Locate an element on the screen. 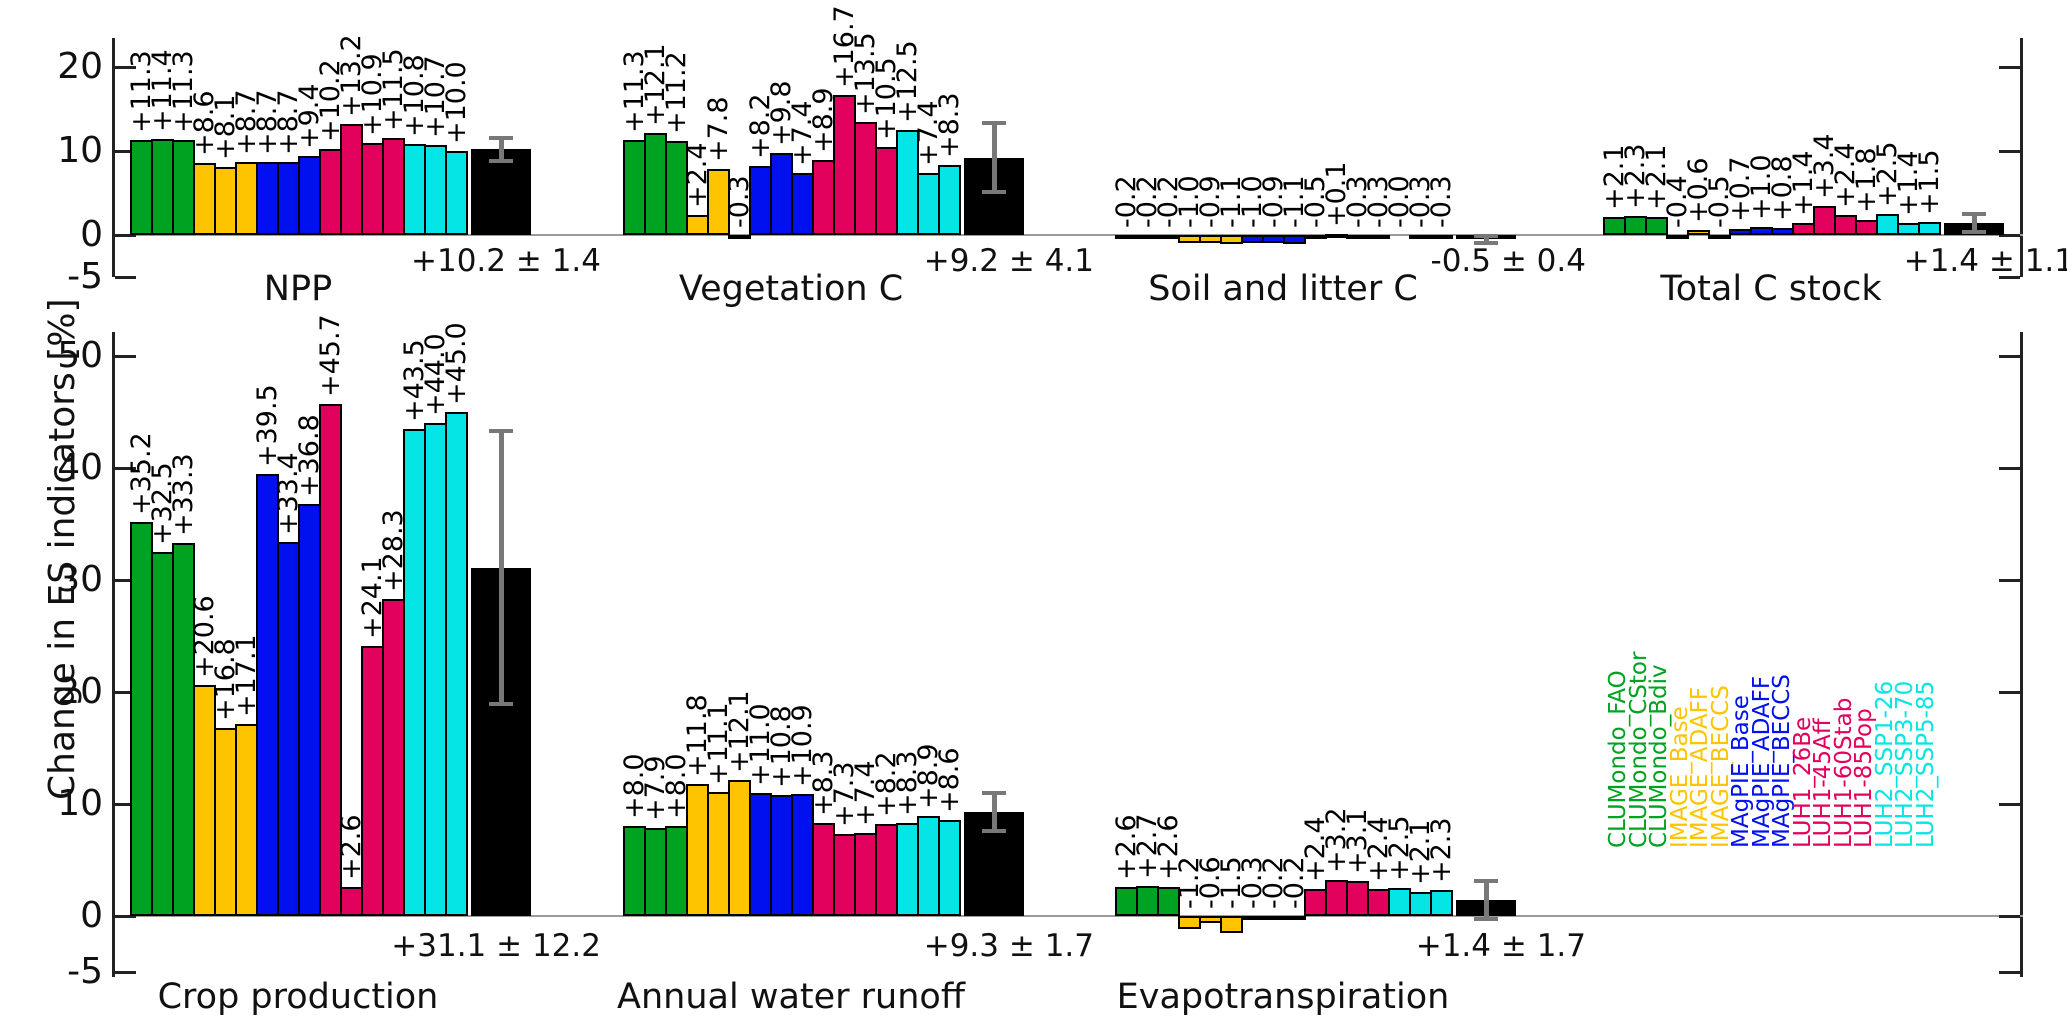  bar-value-label: +7.8 is located at coordinates (718, 129).